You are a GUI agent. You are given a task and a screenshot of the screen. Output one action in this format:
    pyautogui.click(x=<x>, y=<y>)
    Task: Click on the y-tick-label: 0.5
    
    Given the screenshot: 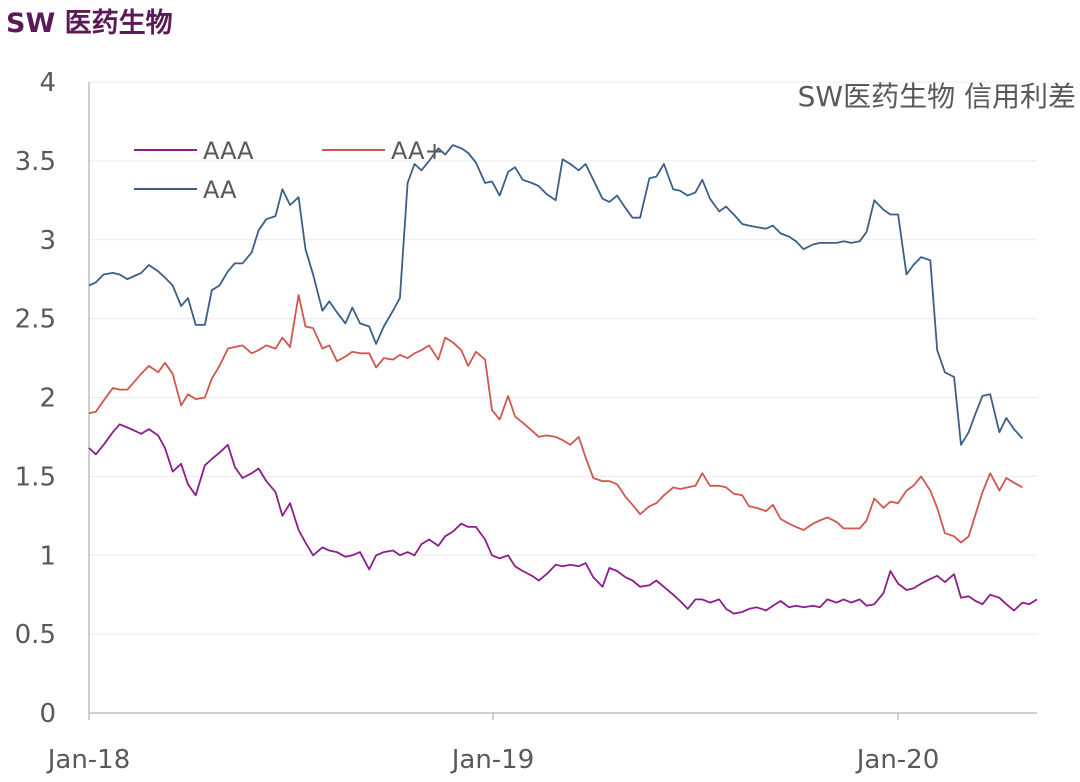 What is the action you would take?
    pyautogui.click(x=35, y=635)
    